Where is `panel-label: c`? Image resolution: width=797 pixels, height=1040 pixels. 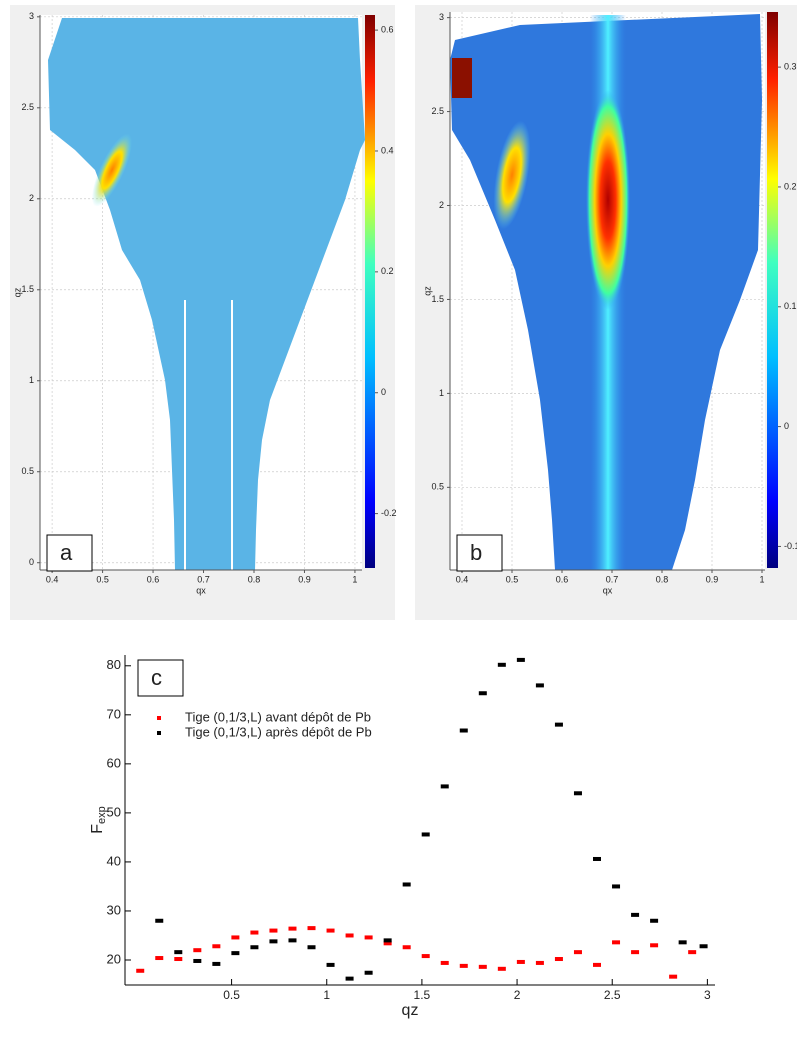
panel-label: c is located at coordinates (156, 677).